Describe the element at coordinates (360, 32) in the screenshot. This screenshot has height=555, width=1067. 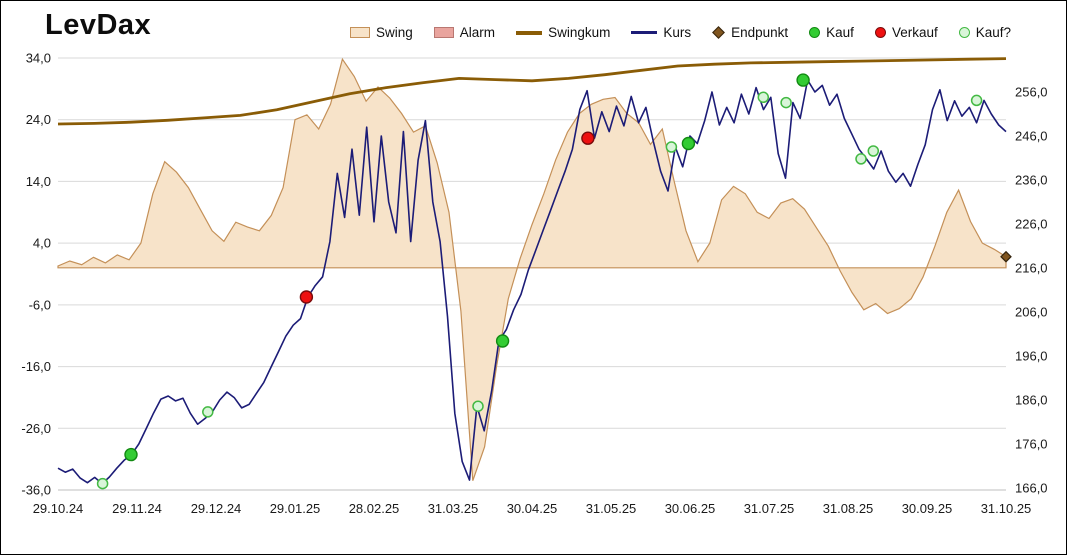
I see `swing-area-swatch-icon` at that location.